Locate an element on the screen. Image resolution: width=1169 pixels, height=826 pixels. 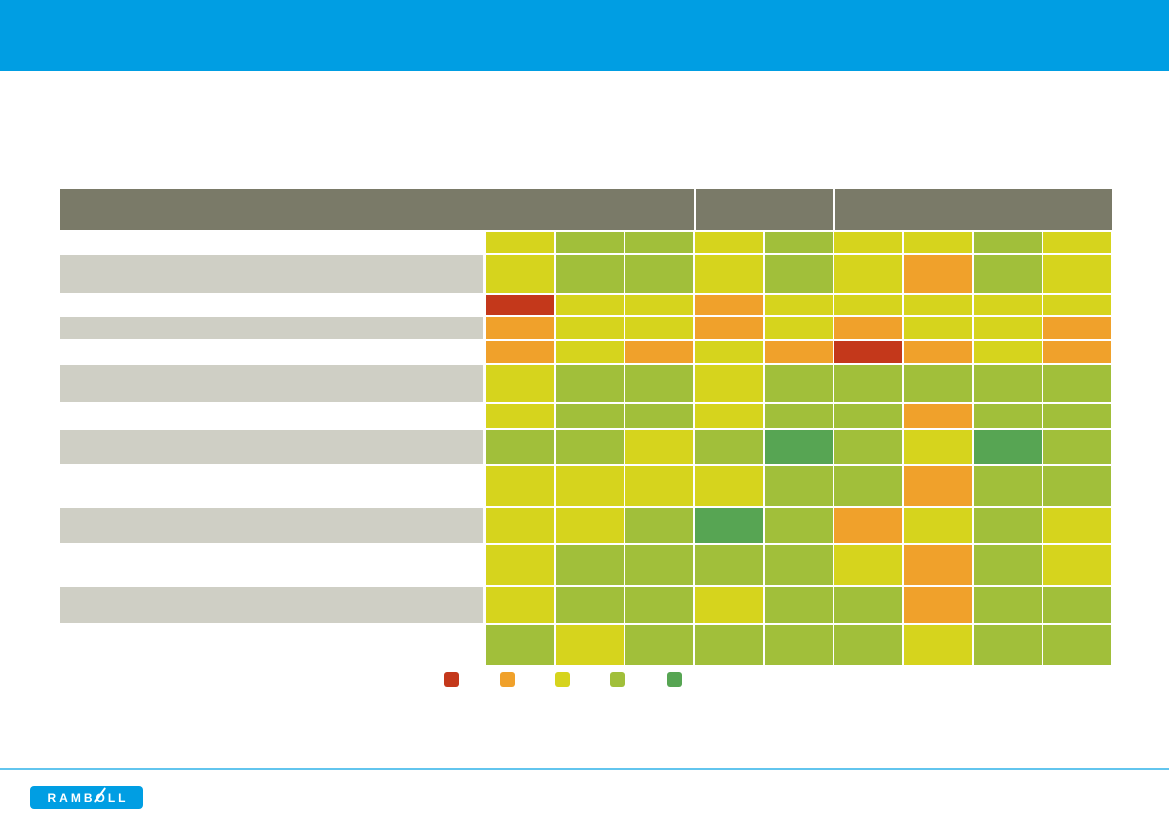
legend-swatch-yellow is located at coordinates (562, 679).